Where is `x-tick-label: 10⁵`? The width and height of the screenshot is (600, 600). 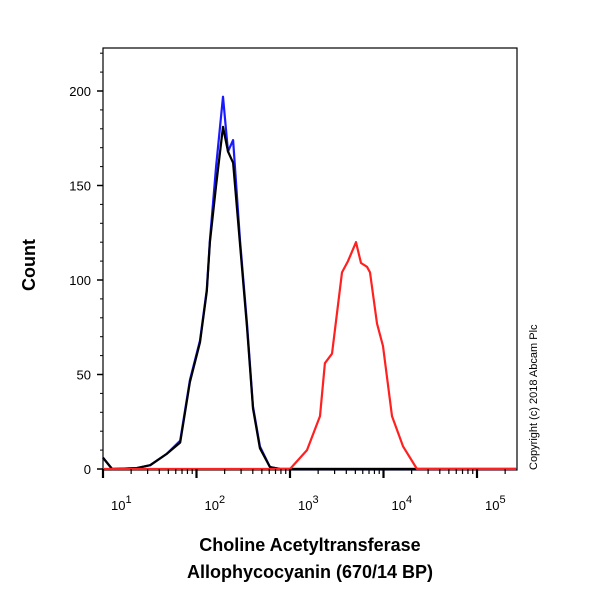 x-tick-label: 10⁵ is located at coordinates (495, 503).